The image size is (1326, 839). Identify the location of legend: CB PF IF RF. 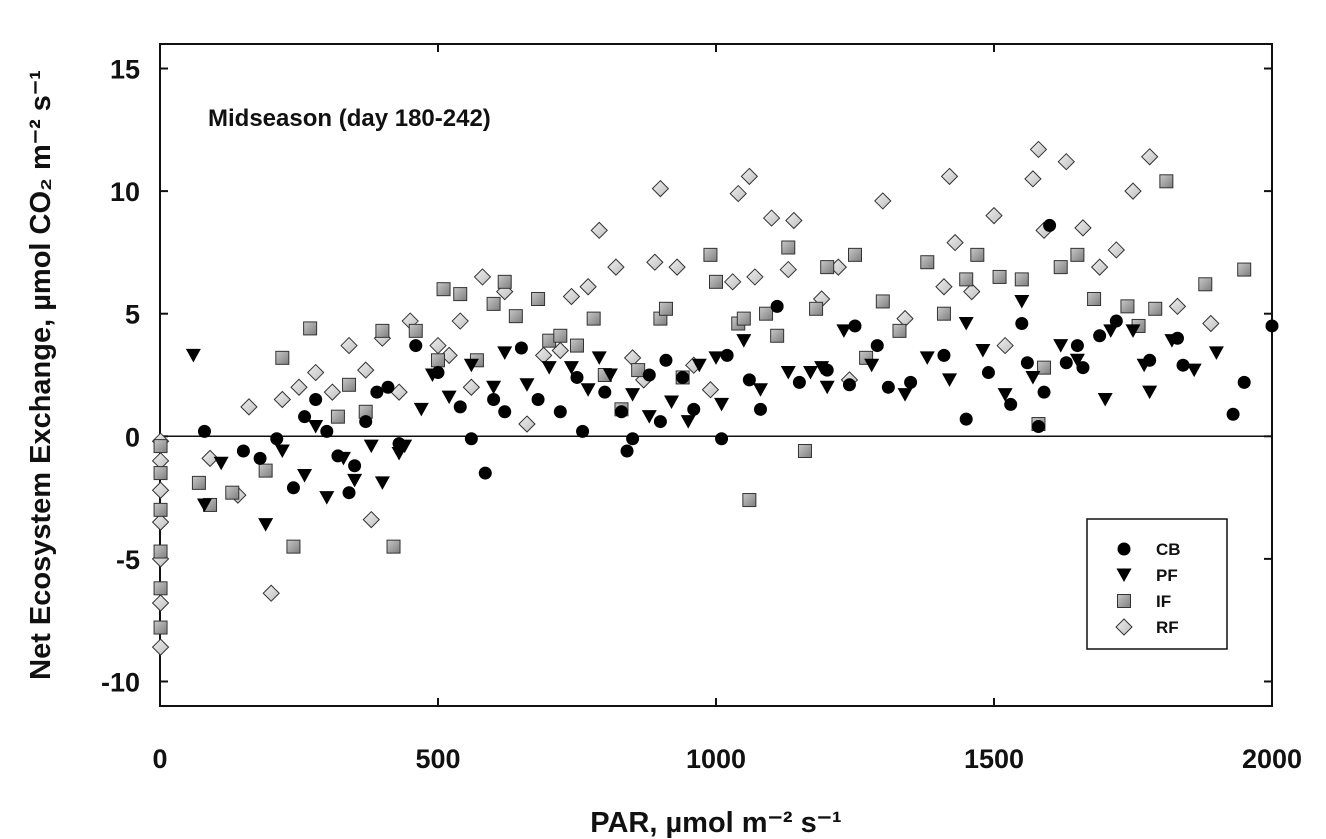
(1157, 584).